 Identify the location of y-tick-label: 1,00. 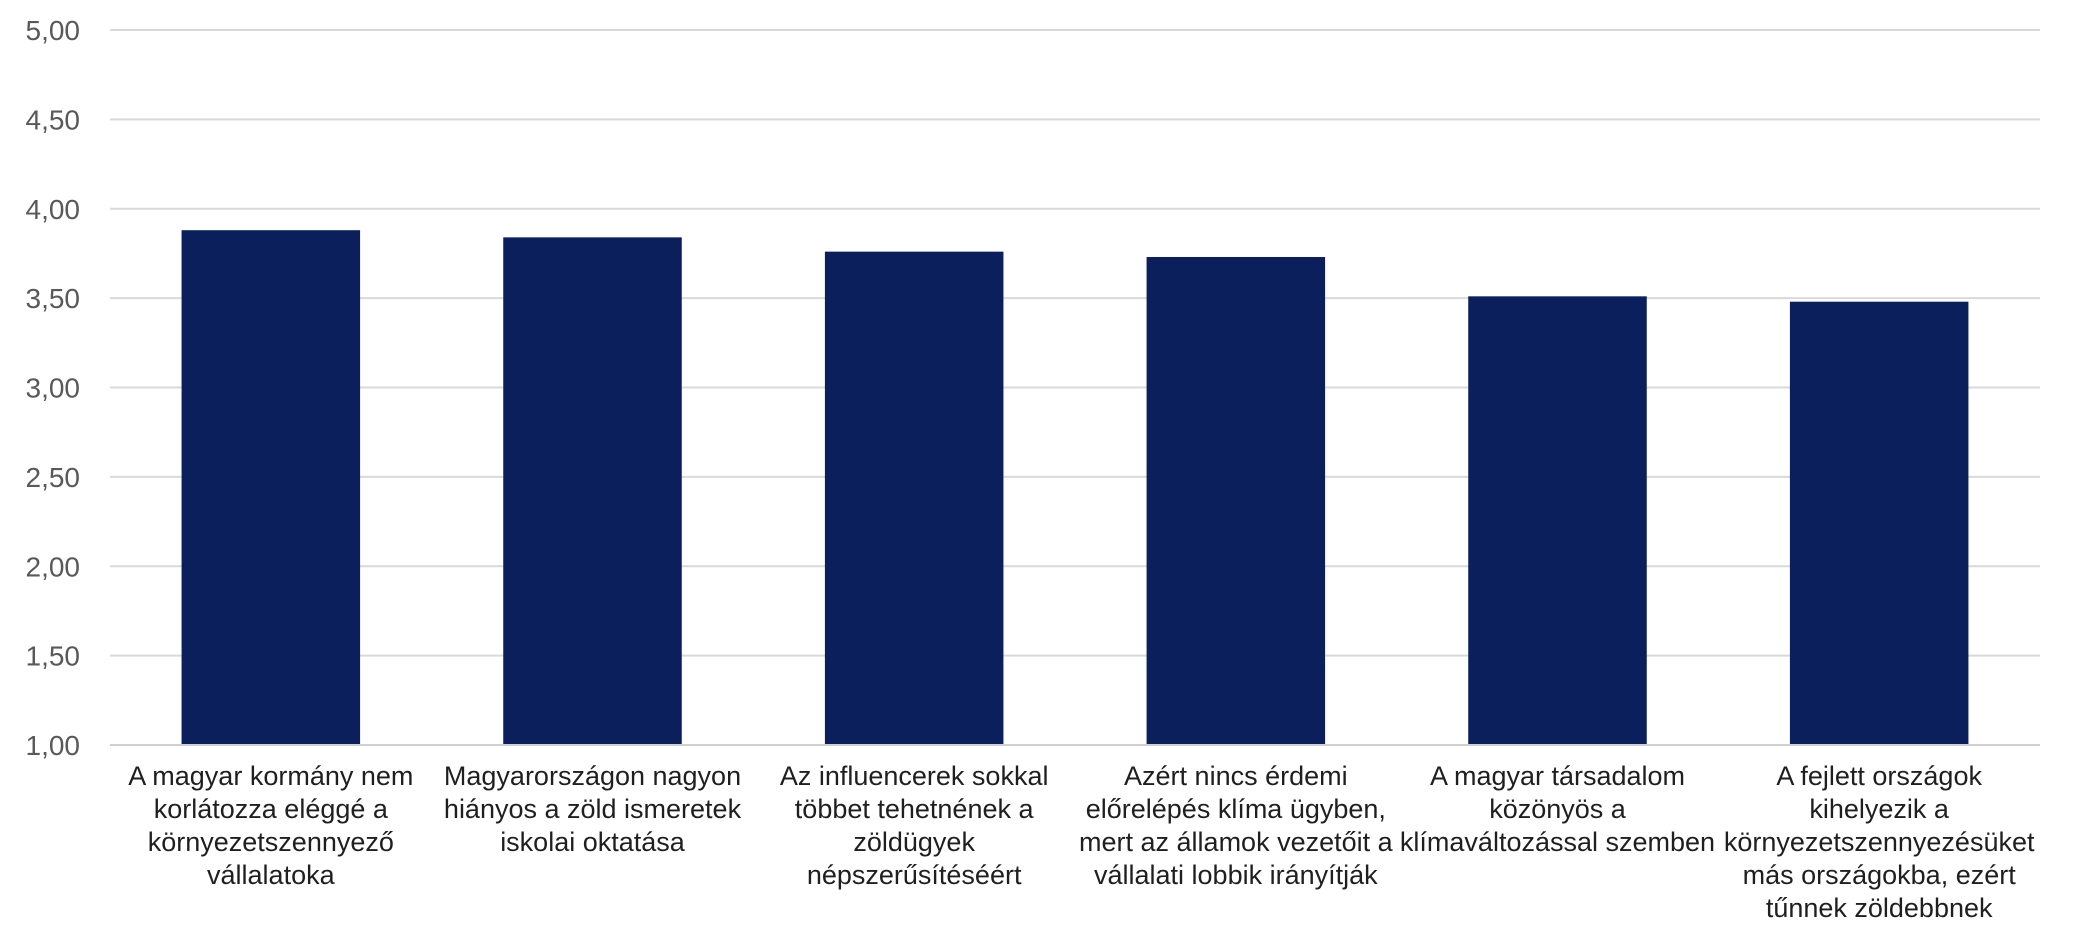
(53, 745).